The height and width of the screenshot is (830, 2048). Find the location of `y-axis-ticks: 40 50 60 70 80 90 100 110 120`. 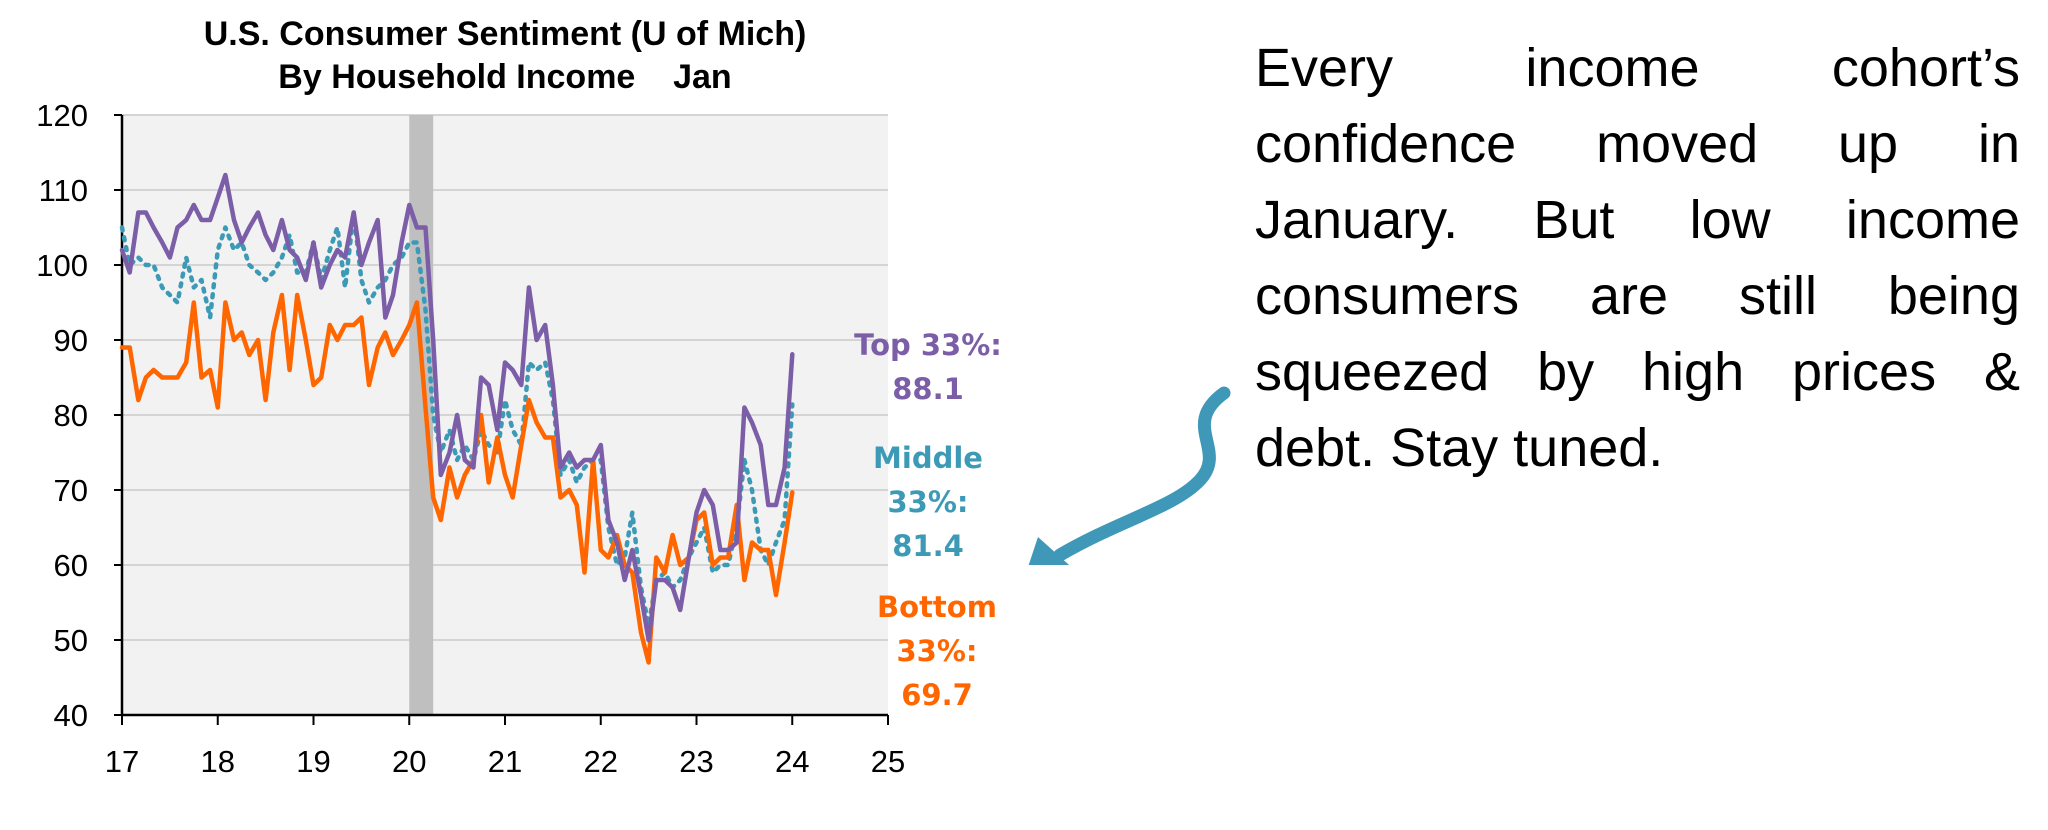

y-axis-ticks: 40 50 60 70 80 90 100 110 120 is located at coordinates (79, 415).